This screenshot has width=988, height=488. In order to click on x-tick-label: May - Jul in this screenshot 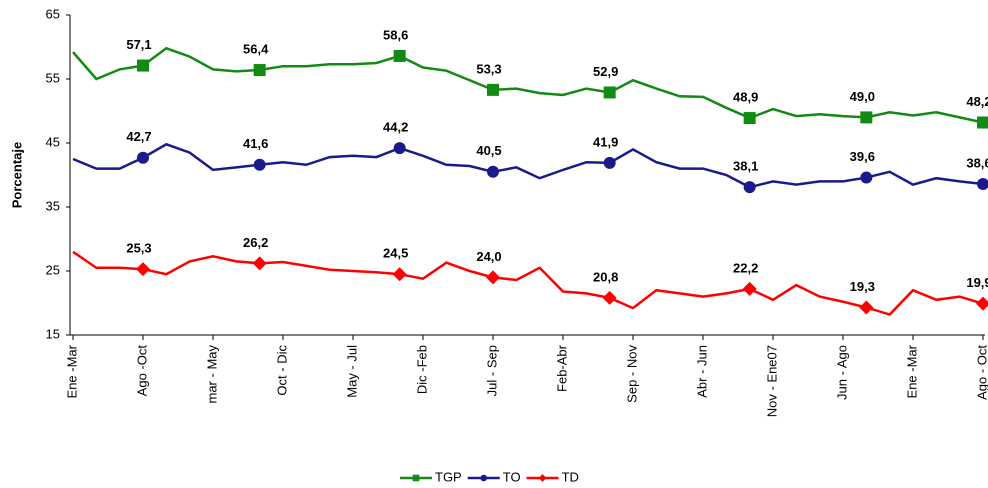, I will do `click(351, 371)`.